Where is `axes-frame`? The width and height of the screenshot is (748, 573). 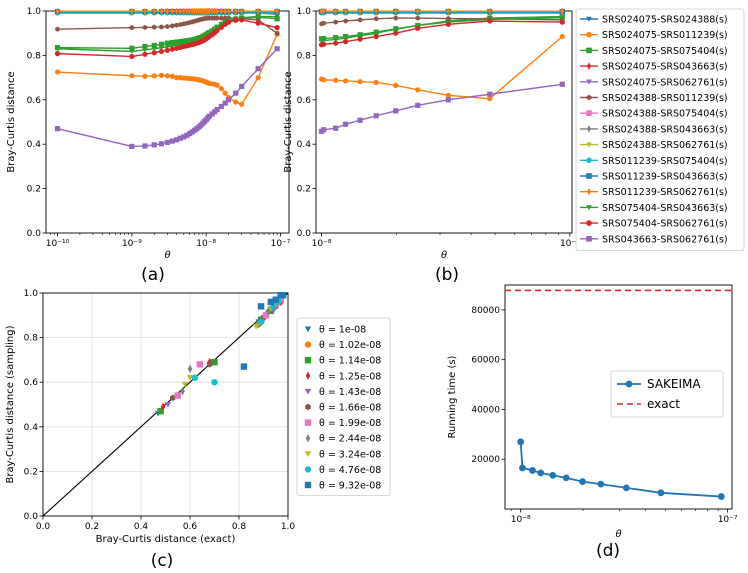 axes-frame is located at coordinates (618, 397).